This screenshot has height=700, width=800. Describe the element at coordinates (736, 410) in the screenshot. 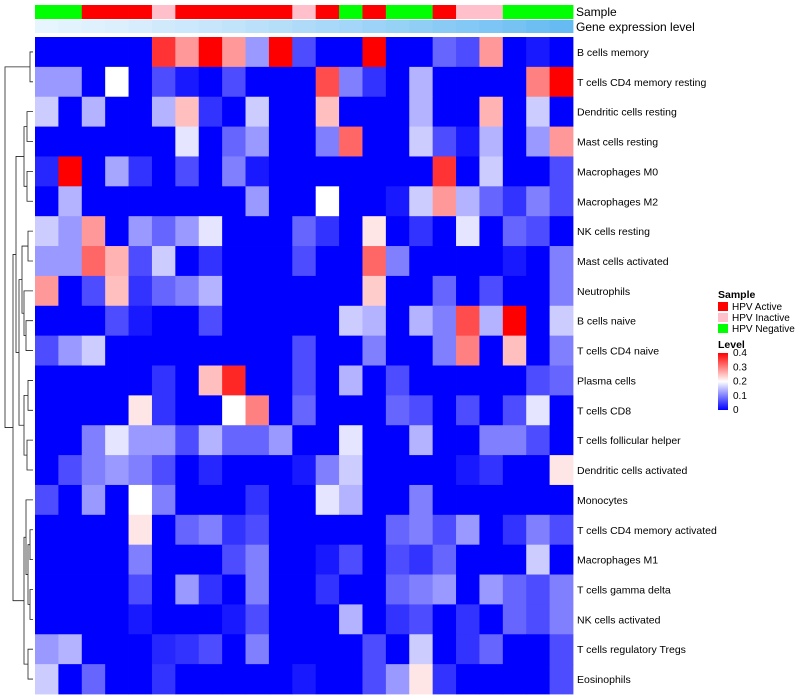

I see `legend-level-tick: 0` at that location.